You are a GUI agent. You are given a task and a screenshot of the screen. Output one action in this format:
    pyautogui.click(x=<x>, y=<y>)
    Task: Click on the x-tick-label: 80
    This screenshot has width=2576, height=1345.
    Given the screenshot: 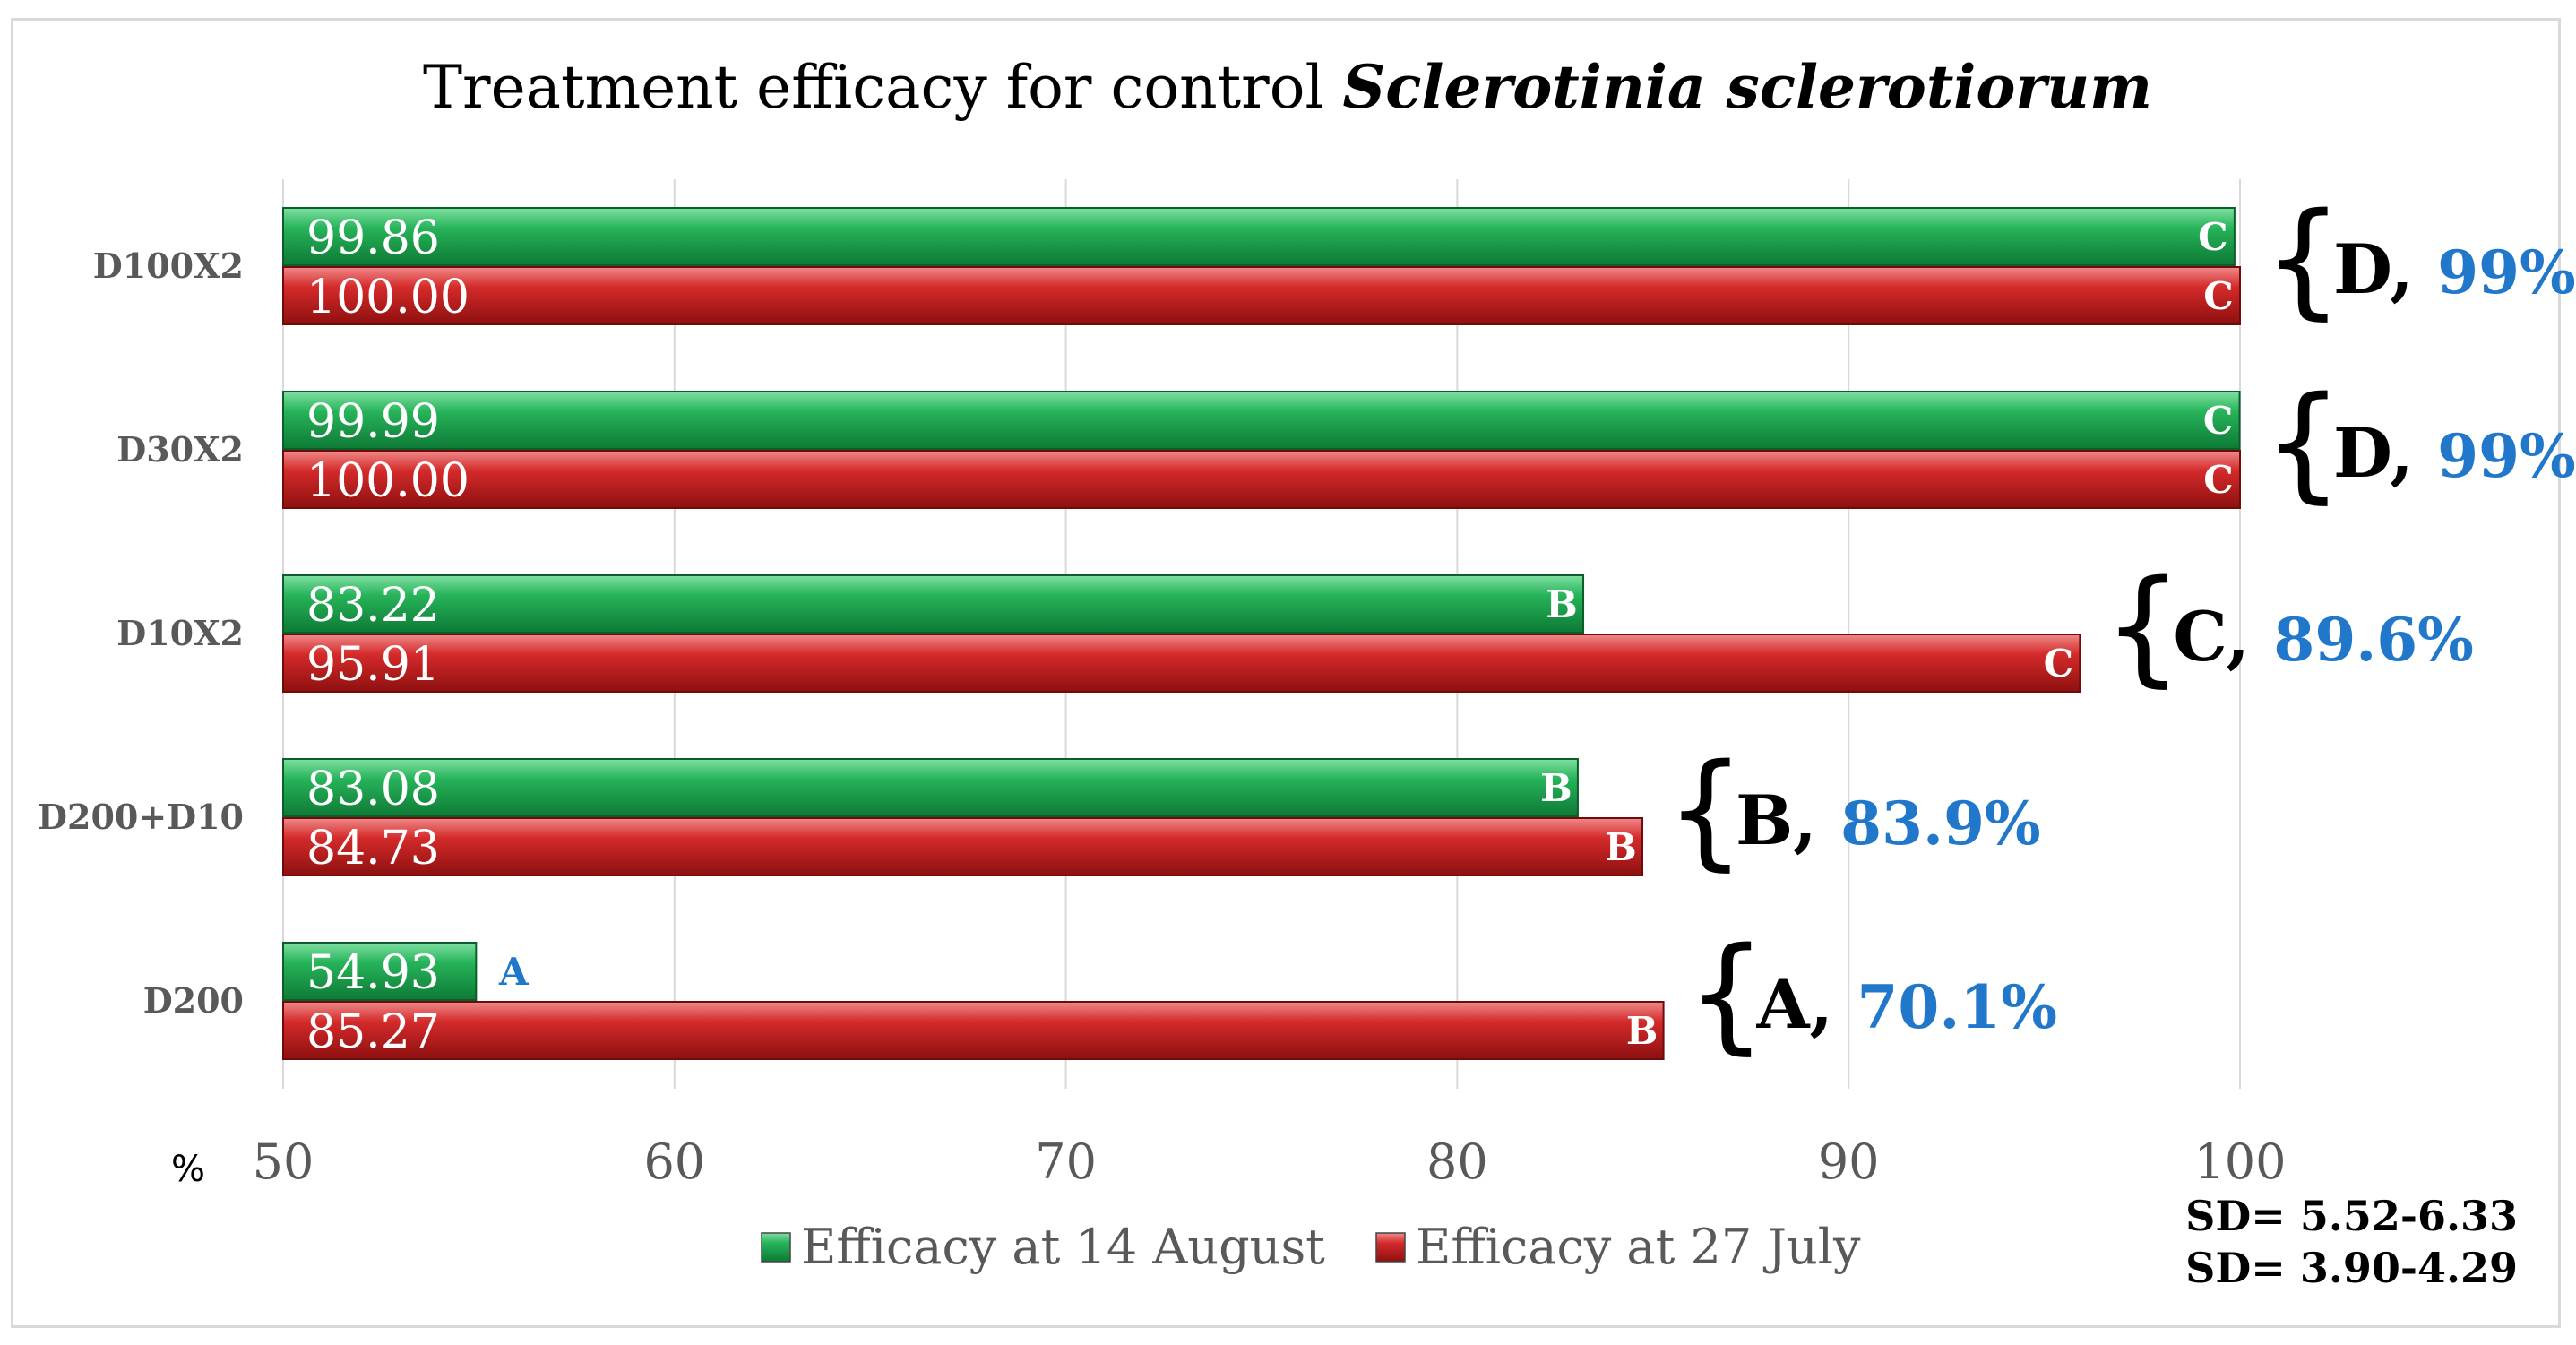 What is the action you would take?
    pyautogui.click(x=1457, y=1162)
    